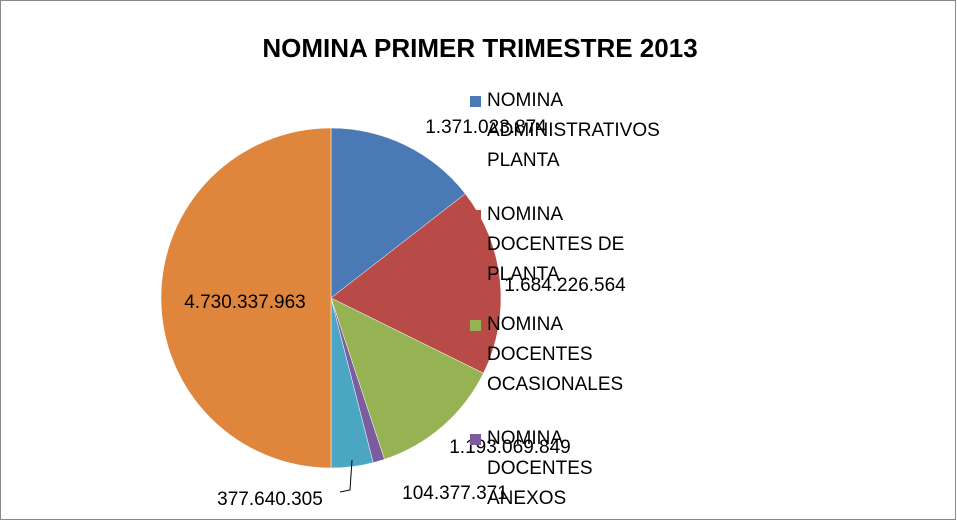 The width and height of the screenshot is (957, 521). What do you see at coordinates (346, 476) in the screenshot?
I see `leader-line` at bounding box center [346, 476].